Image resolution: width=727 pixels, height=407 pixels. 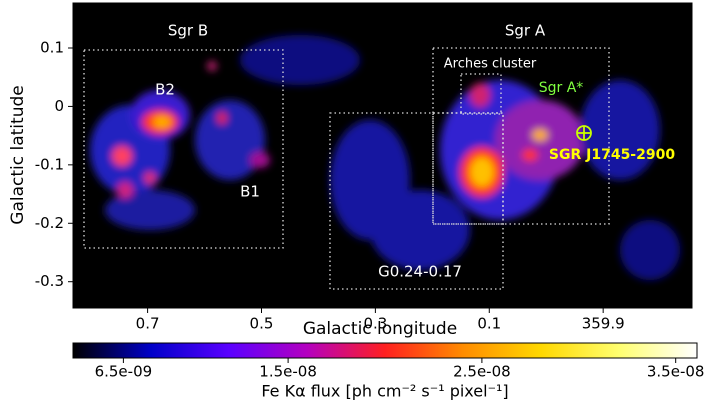 I want to click on x-tick-label: 359.9, so click(x=603, y=324).